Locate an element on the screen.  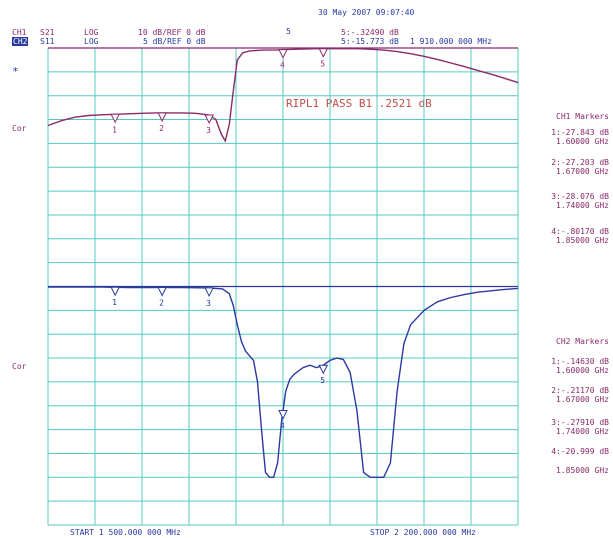
ch2-format: LOG is located at coordinates (91, 41).